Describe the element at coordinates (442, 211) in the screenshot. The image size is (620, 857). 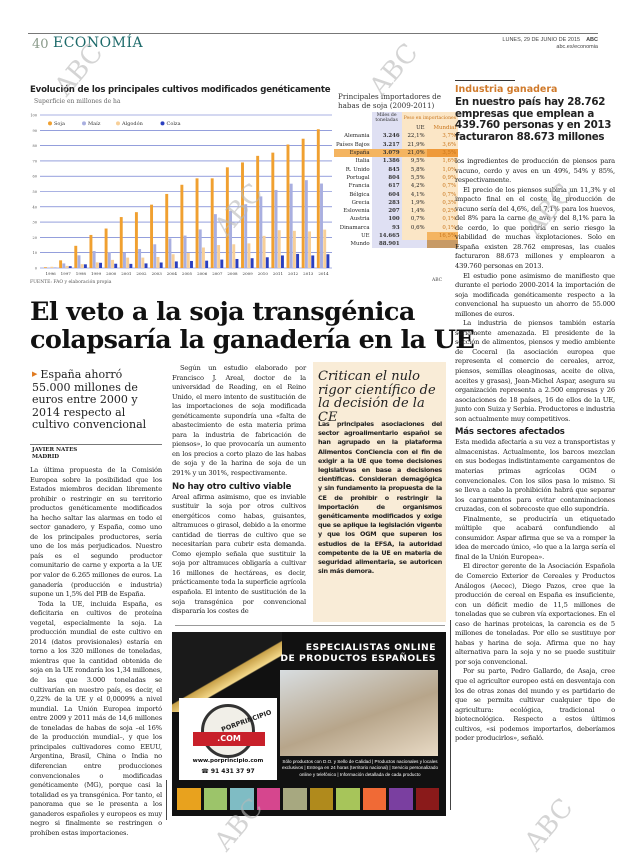
I see `cell-world: 0,2%` at that location.